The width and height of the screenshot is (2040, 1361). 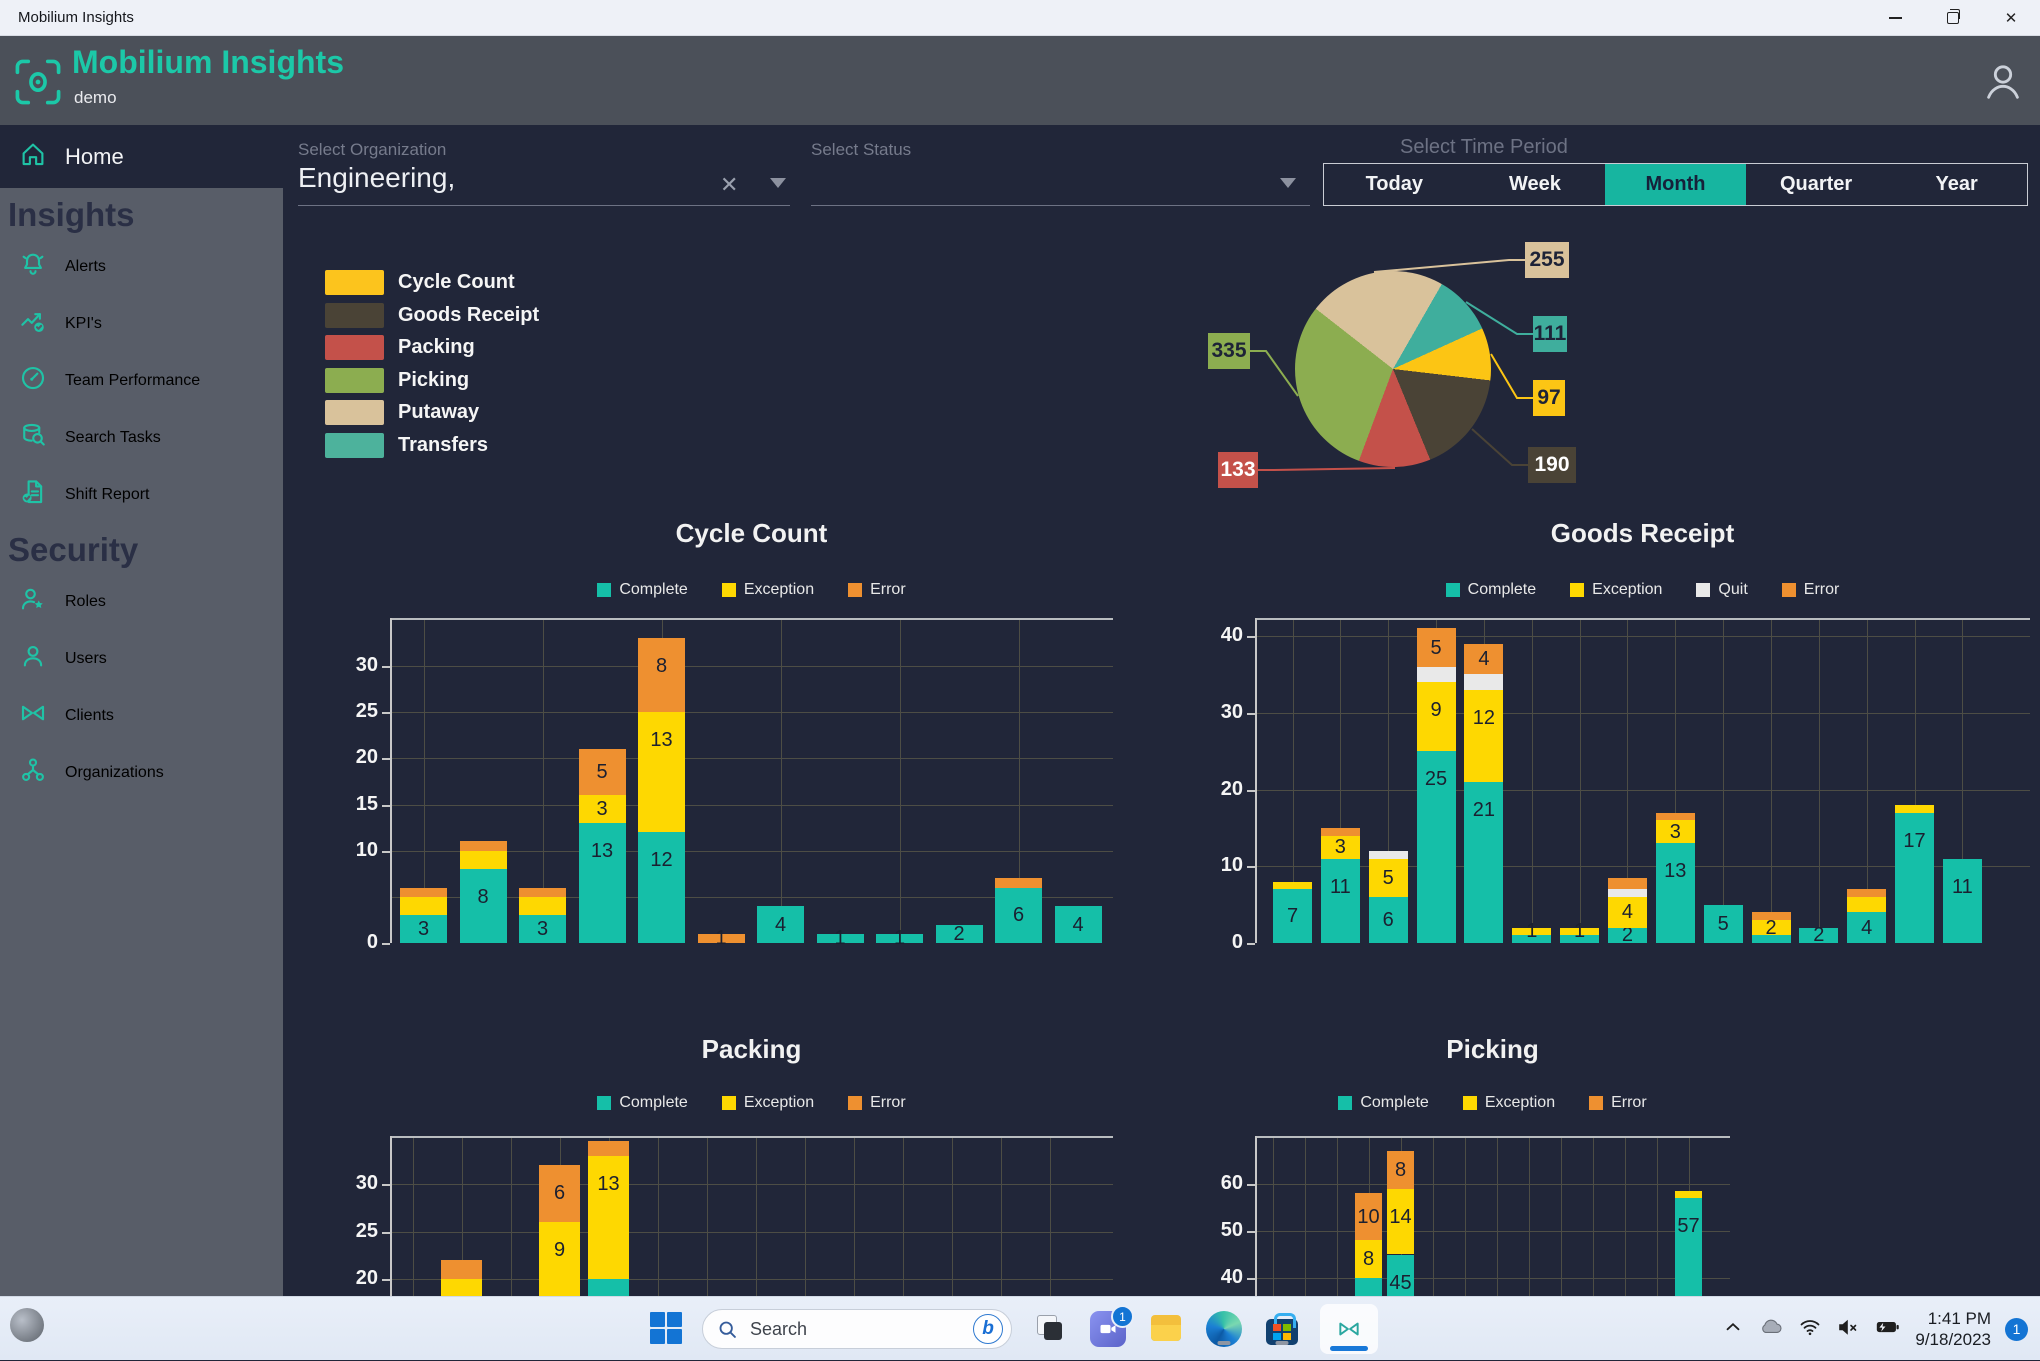 I want to click on onedrive-icon, so click(x=1771, y=1329).